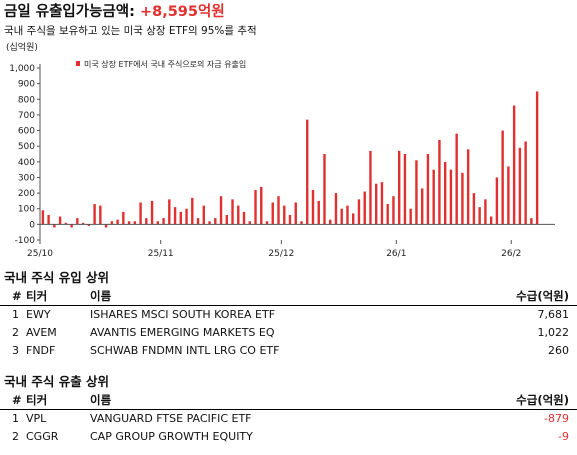 The width and height of the screenshot is (577, 455). What do you see at coordinates (182, 332) in the screenshot?
I see `name-cell: AVANTIS EMERGING MARKETS EQ` at bounding box center [182, 332].